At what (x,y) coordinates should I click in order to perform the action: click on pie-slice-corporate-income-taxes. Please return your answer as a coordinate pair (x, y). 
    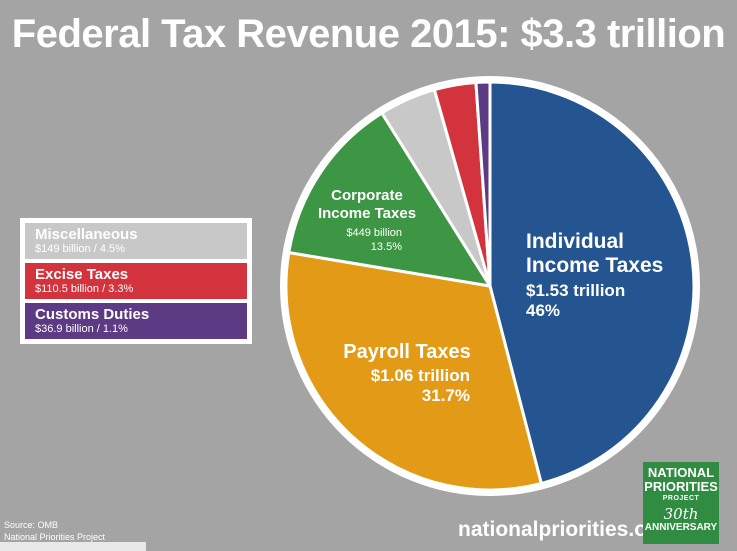
    Looking at the image, I should click on (389, 199).